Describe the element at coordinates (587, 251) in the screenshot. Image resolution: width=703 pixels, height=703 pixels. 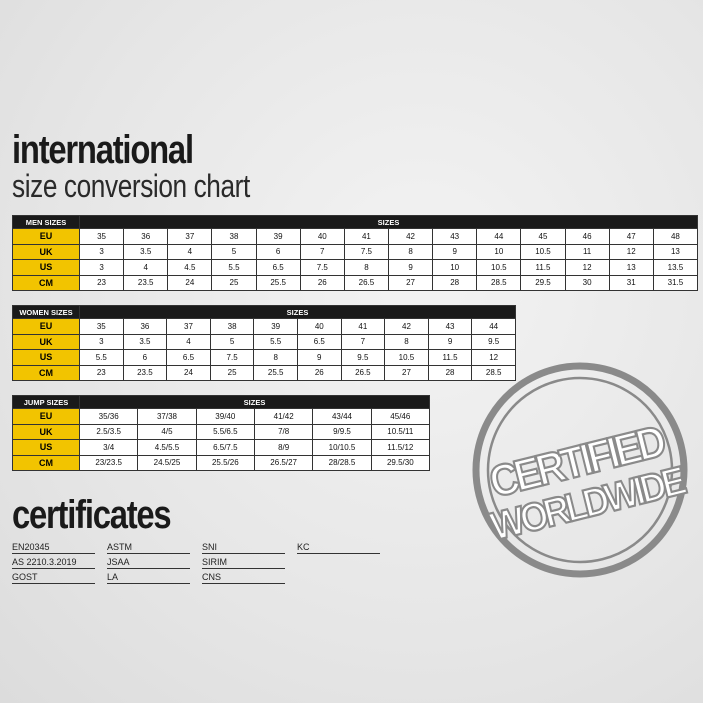
I see `size-cell: 11` at that location.